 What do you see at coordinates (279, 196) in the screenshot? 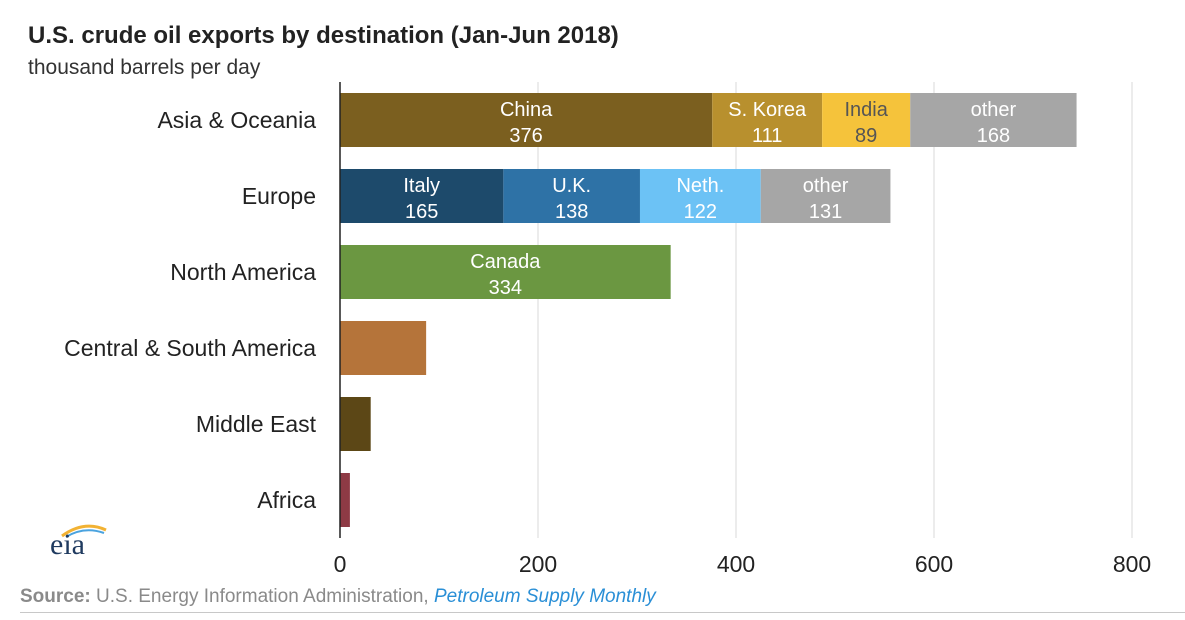
I see `category-label: Europe` at bounding box center [279, 196].